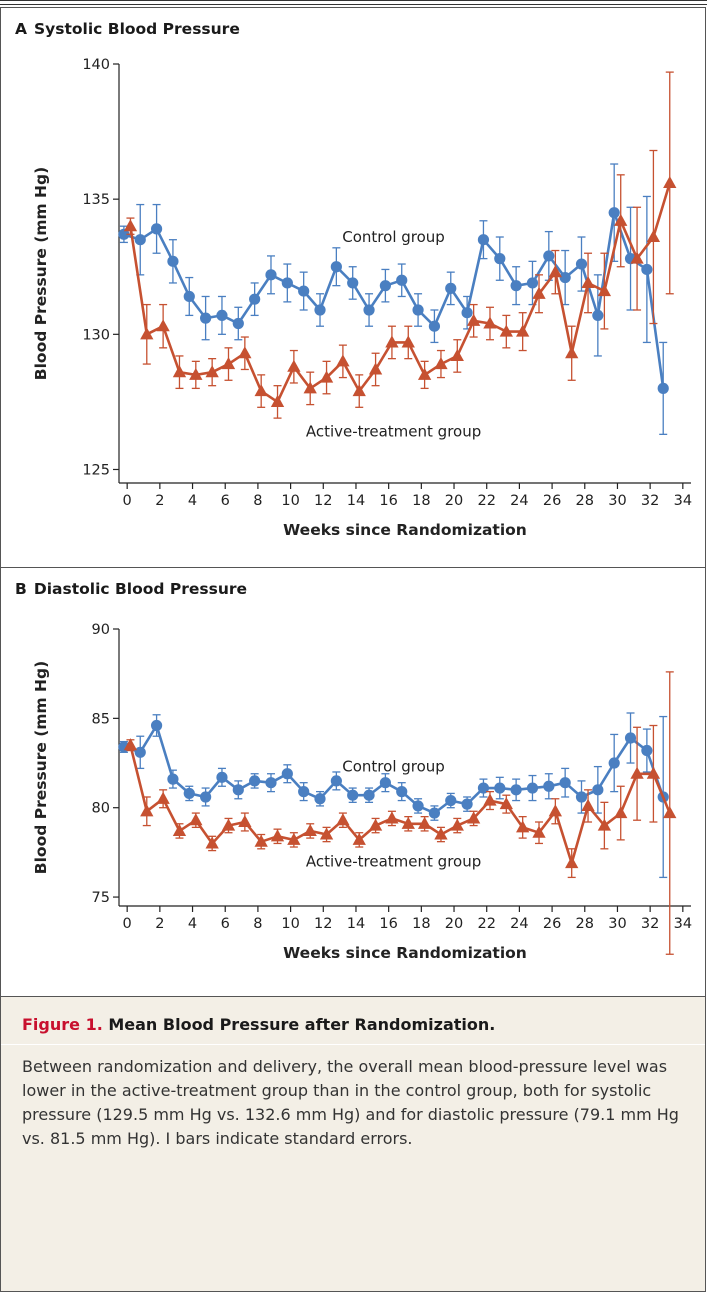  What do you see at coordinates (137, 29) in the screenshot?
I see `panel-a-title-text: Systolic Blood Pressure` at bounding box center [137, 29].